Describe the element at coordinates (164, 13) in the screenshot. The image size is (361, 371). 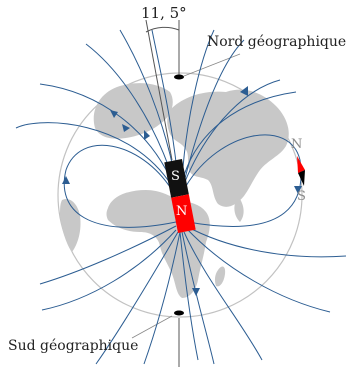
I see `declination-angle-label: 11, 5°` at that location.